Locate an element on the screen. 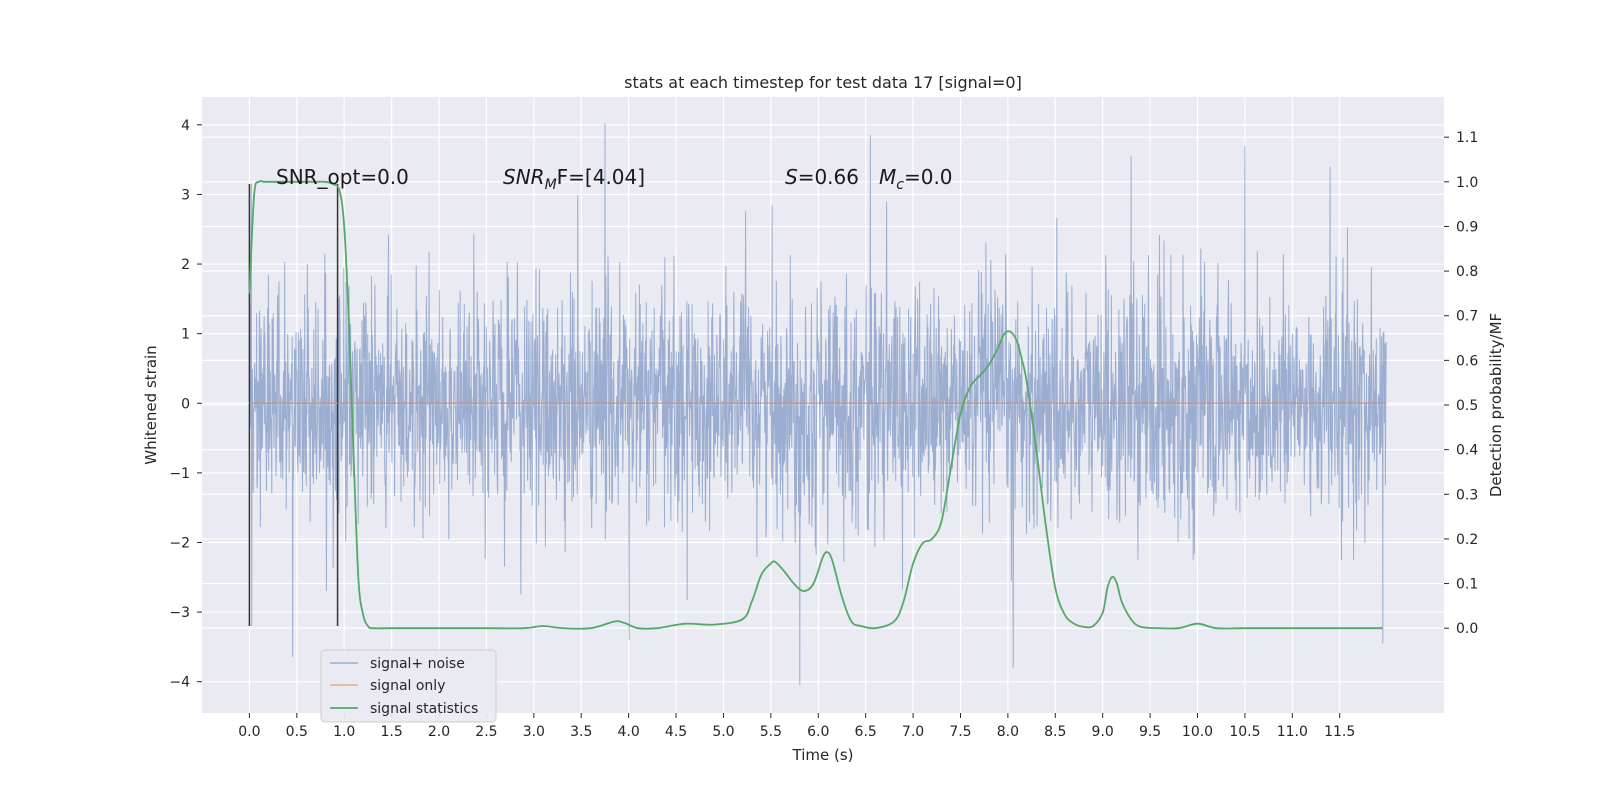 Image resolution: width=1600 pixels, height=800 pixels. y2-tick-label: 1.0 is located at coordinates (1467, 183).